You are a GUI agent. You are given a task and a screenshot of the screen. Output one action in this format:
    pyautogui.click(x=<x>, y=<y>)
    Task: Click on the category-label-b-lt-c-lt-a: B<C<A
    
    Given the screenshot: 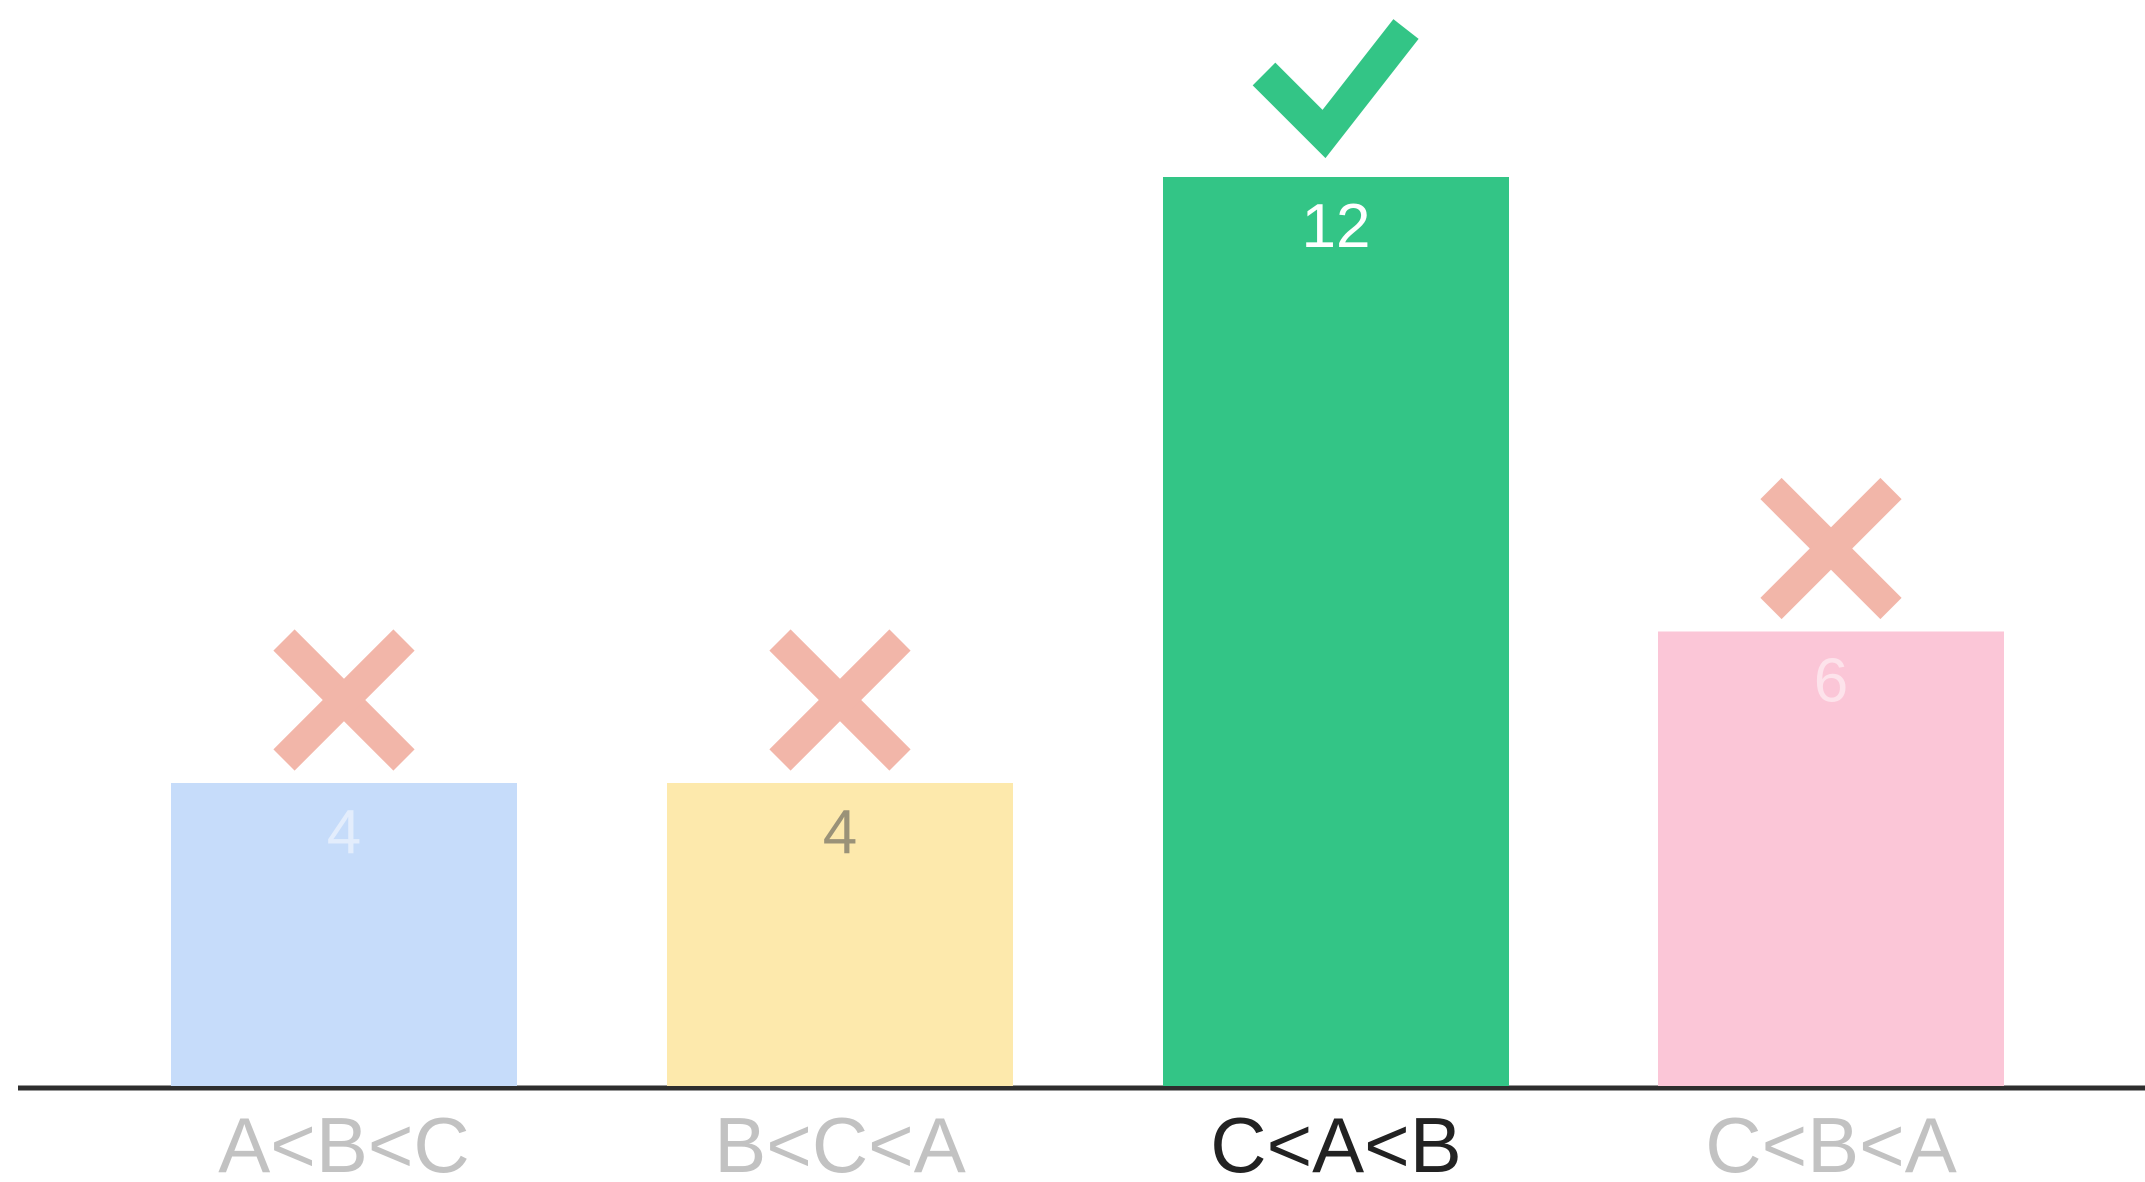 What is the action you would take?
    pyautogui.click(x=839, y=1141)
    